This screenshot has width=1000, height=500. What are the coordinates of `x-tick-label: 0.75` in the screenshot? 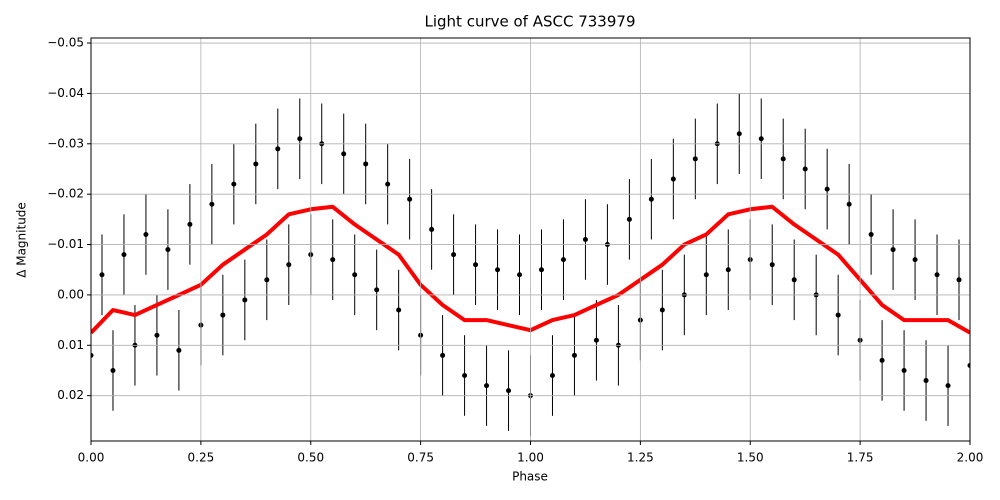 It's located at (420, 458).